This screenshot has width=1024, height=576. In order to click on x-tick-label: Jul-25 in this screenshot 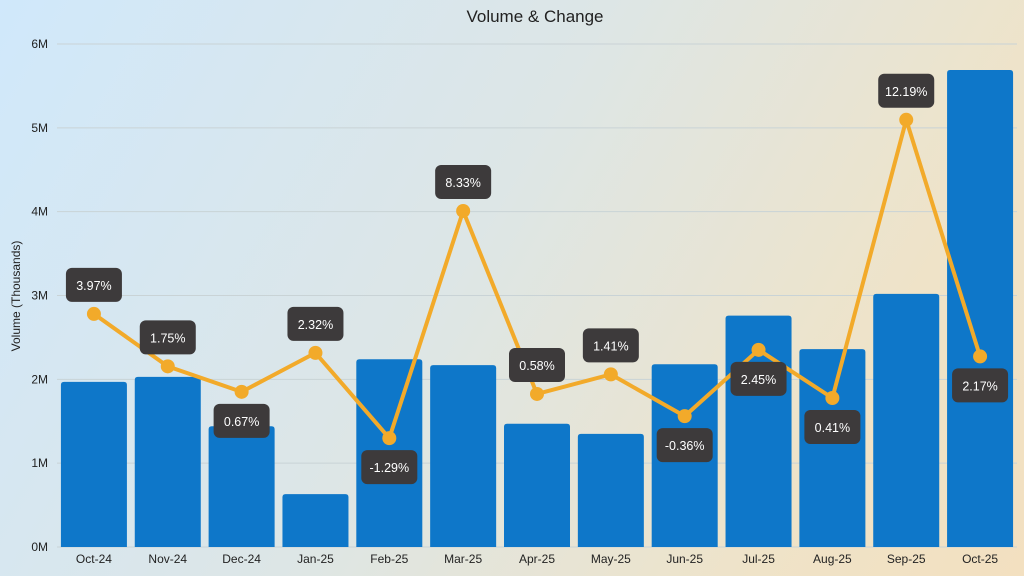, I will do `click(758, 559)`.